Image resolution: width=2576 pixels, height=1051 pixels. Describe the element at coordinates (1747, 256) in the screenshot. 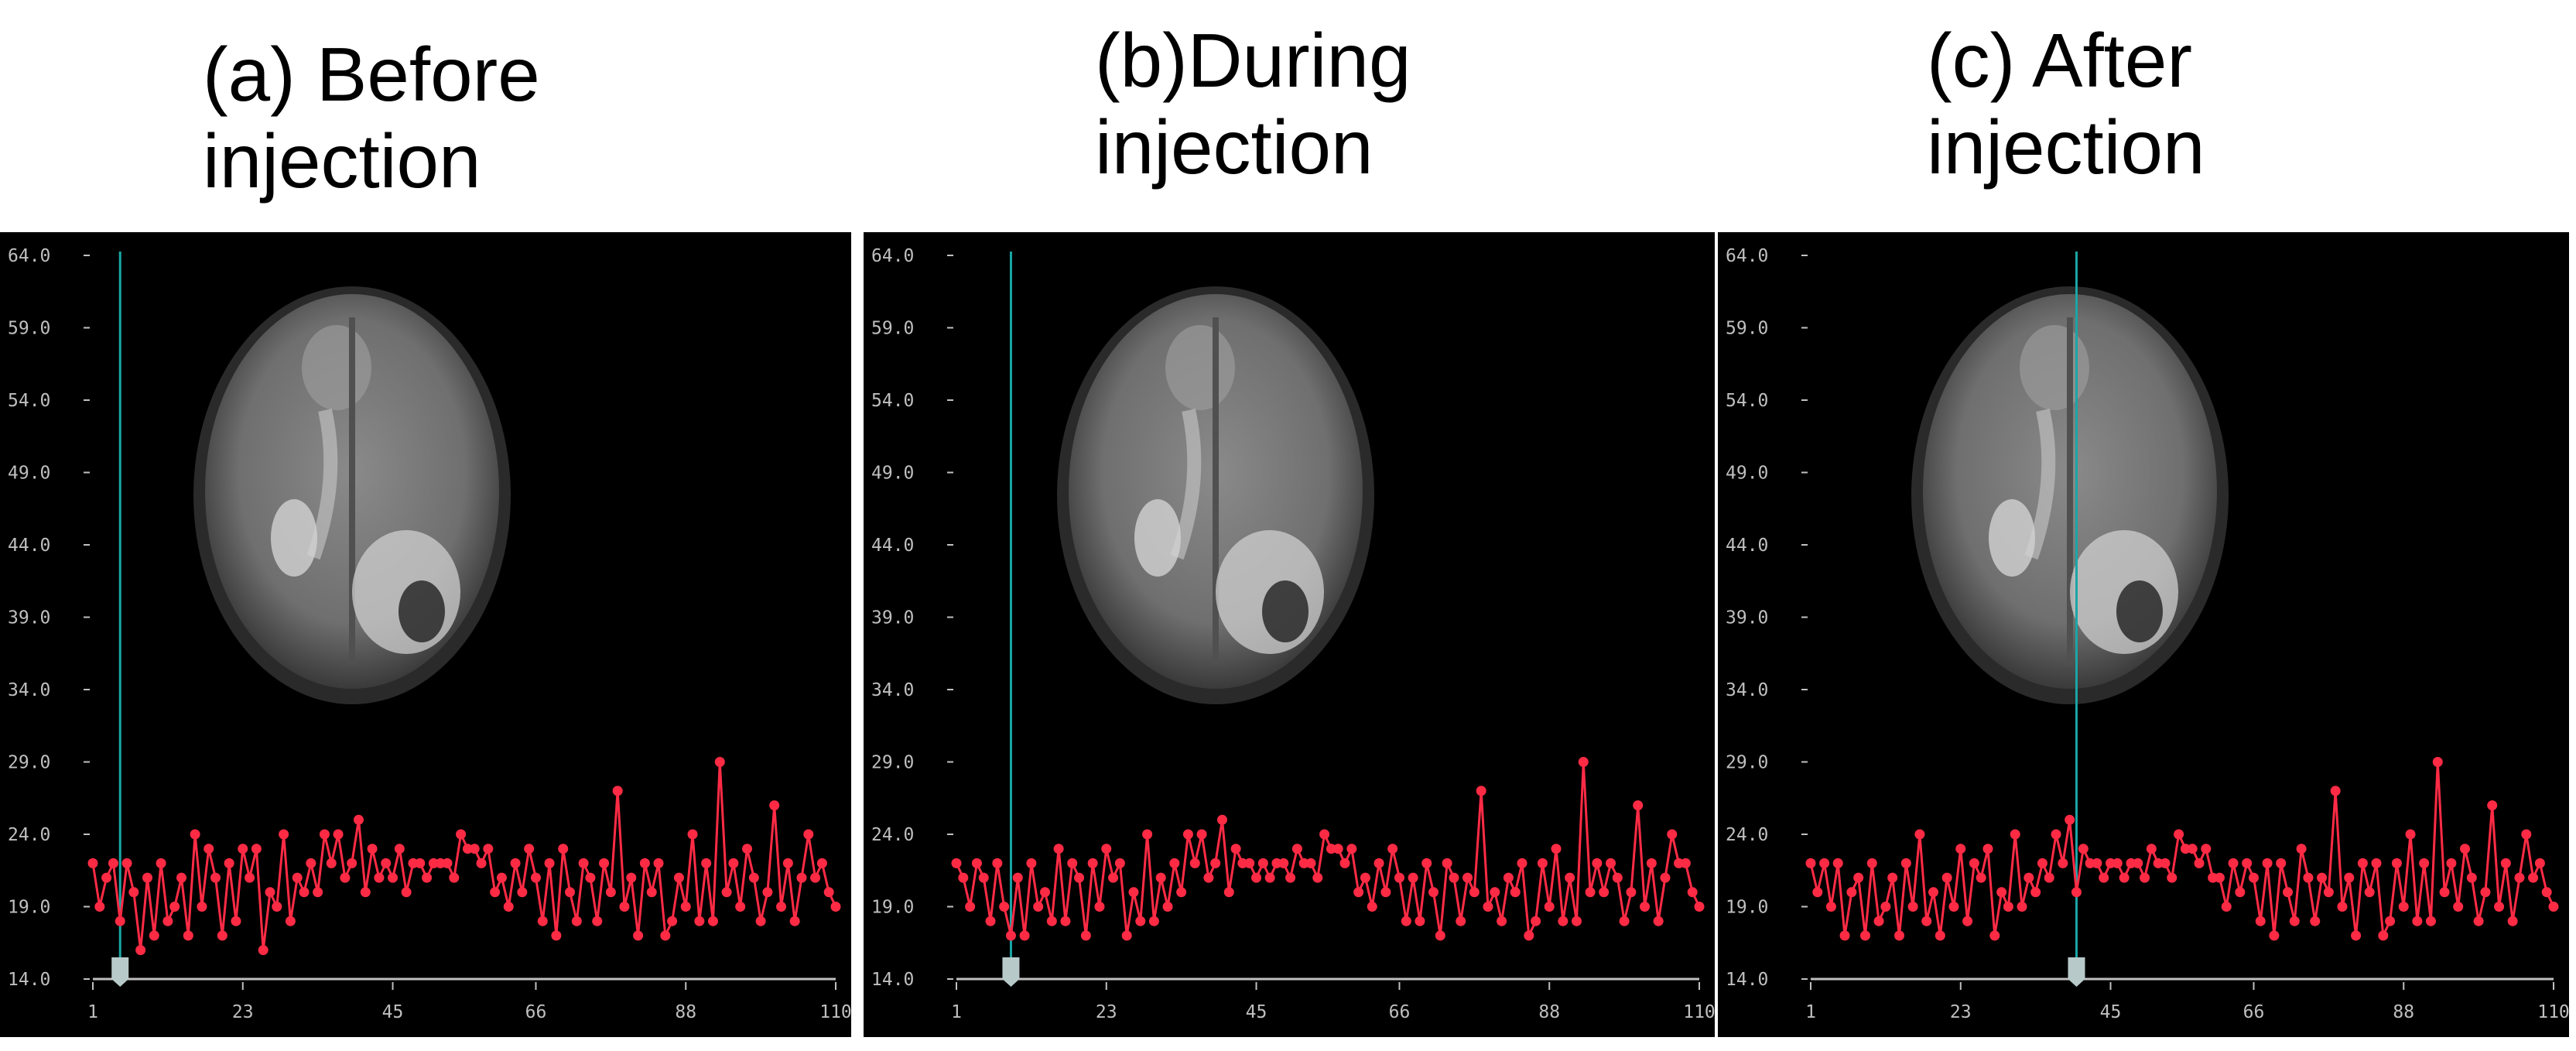

I see `y-tick-label: 64.0` at that location.